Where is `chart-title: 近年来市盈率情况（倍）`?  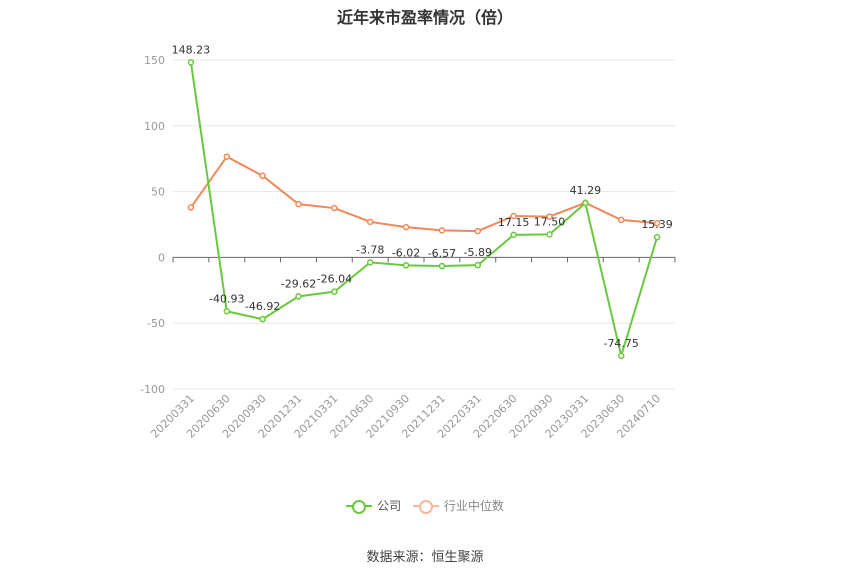
chart-title: 近年来市盈率情况（倍） is located at coordinates (424, 17).